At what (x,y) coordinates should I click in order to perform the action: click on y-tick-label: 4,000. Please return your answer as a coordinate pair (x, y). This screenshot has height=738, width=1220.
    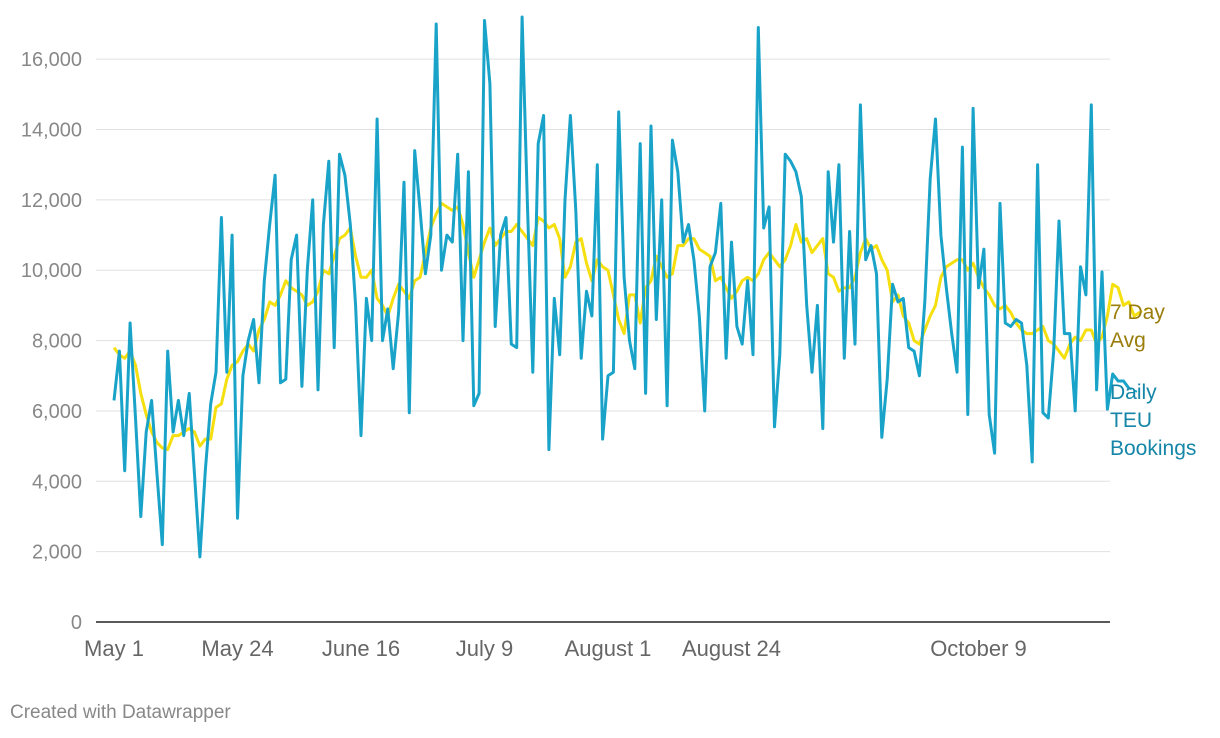
    Looking at the image, I should click on (57, 482).